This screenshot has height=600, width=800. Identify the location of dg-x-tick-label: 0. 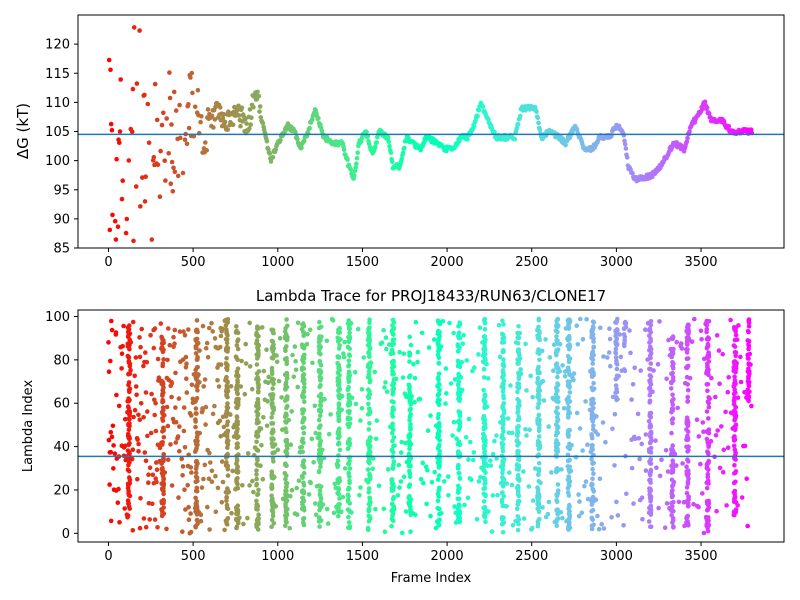
(108, 262).